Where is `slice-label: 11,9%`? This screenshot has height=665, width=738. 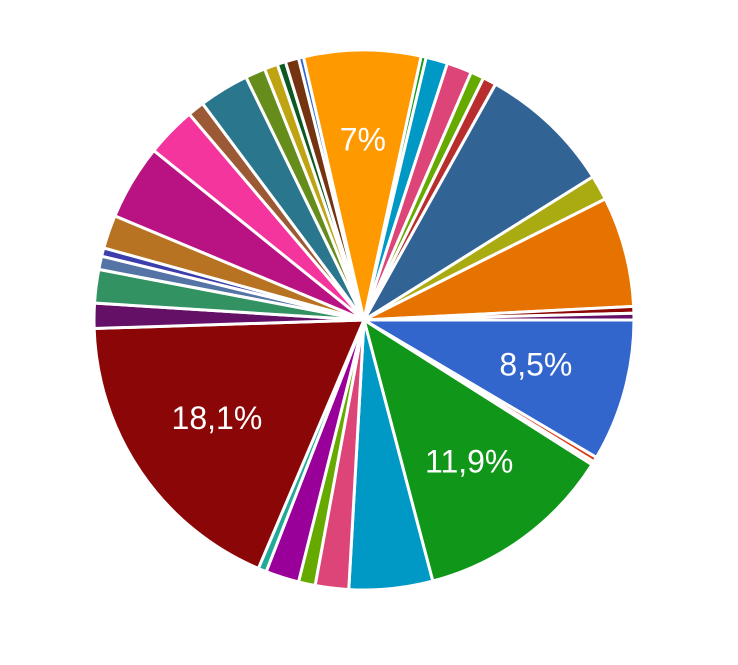
slice-label: 11,9% is located at coordinates (469, 461).